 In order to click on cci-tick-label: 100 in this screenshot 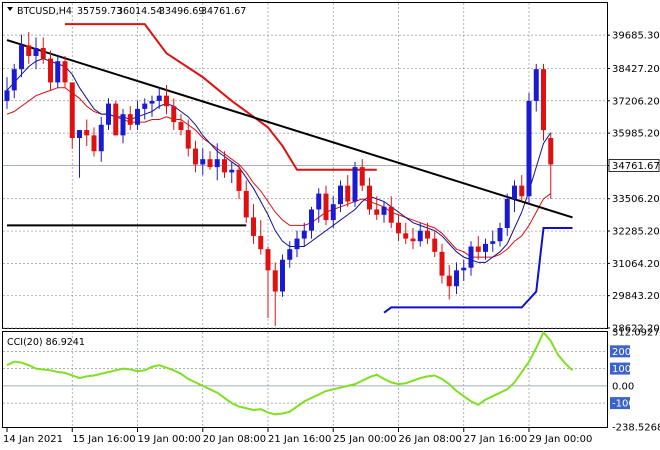, I will do `click(621, 369)`.